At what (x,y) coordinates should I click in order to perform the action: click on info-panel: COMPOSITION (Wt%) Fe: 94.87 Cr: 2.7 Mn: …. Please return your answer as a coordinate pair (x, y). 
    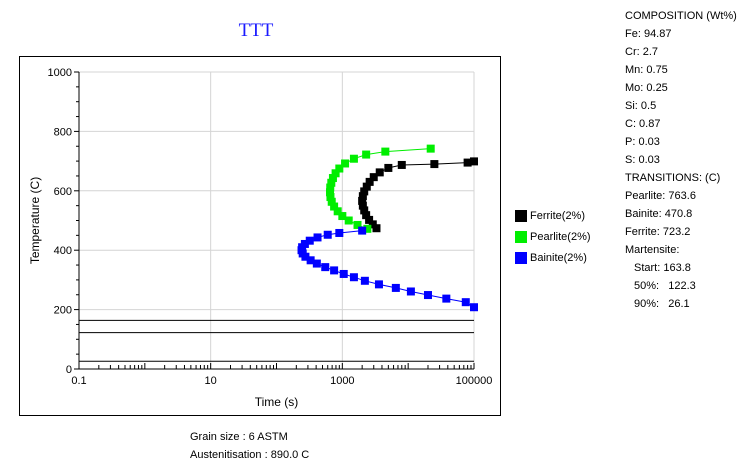
    Looking at the image, I should click on (681, 160).